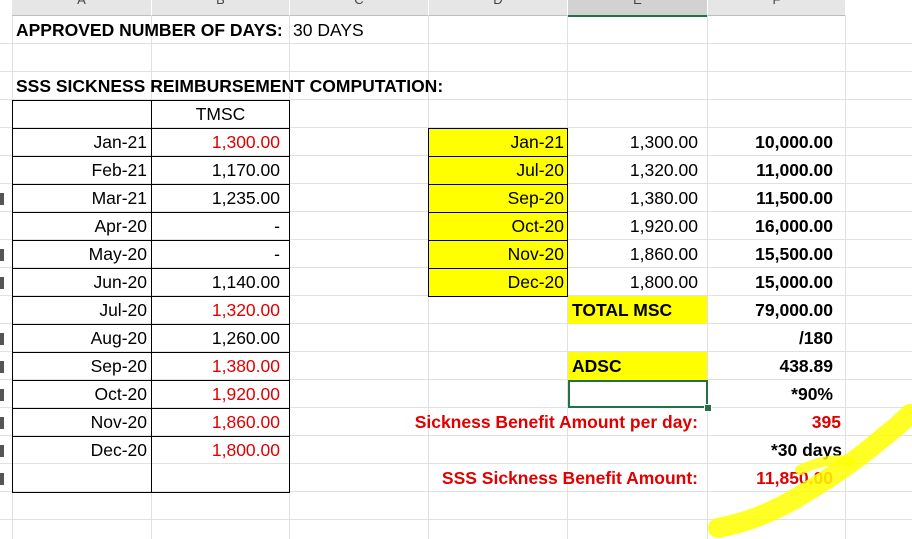 The height and width of the screenshot is (539, 912). What do you see at coordinates (776, 8) in the screenshot?
I see `column-header-f: F` at bounding box center [776, 8].